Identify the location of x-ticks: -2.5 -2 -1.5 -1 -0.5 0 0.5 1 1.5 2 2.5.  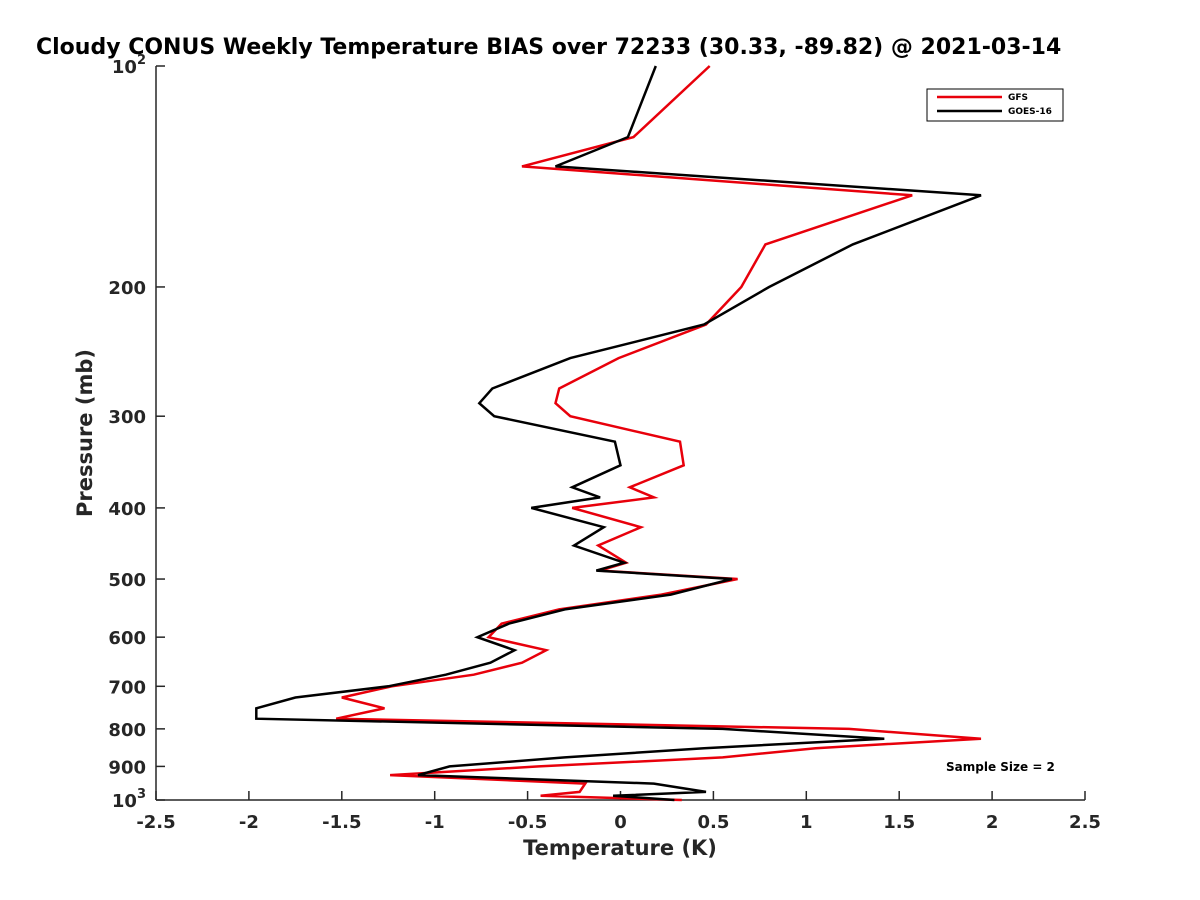
(618, 812).